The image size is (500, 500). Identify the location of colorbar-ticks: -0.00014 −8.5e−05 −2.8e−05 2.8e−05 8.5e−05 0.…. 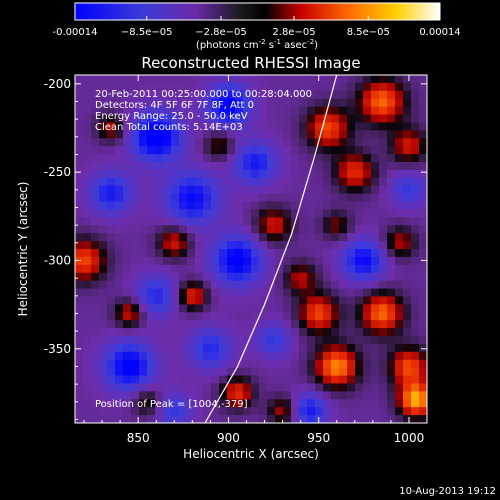
(257, 27).